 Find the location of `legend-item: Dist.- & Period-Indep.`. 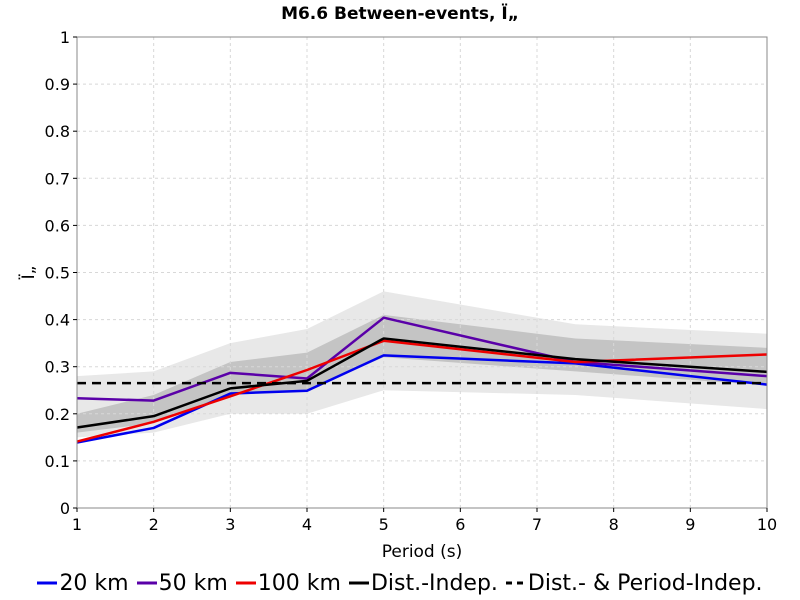

legend-item: Dist.- & Period-Indep. is located at coordinates (634, 583).